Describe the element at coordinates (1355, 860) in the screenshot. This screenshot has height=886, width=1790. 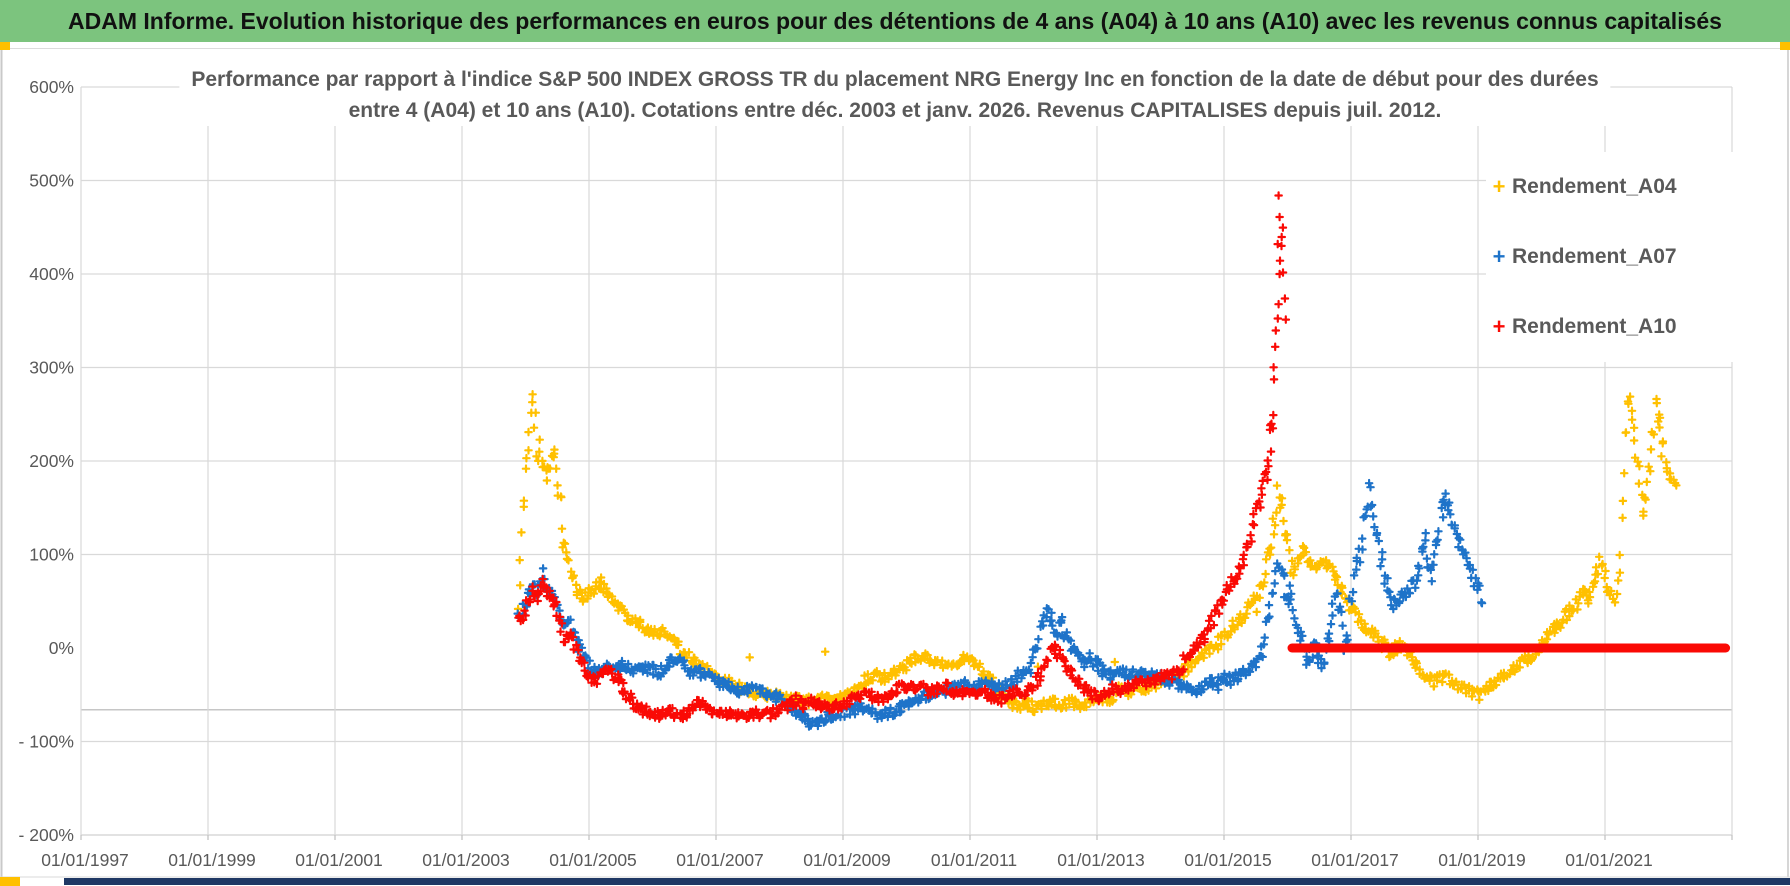
I see `svg-text: 01/01/2017` at that location.